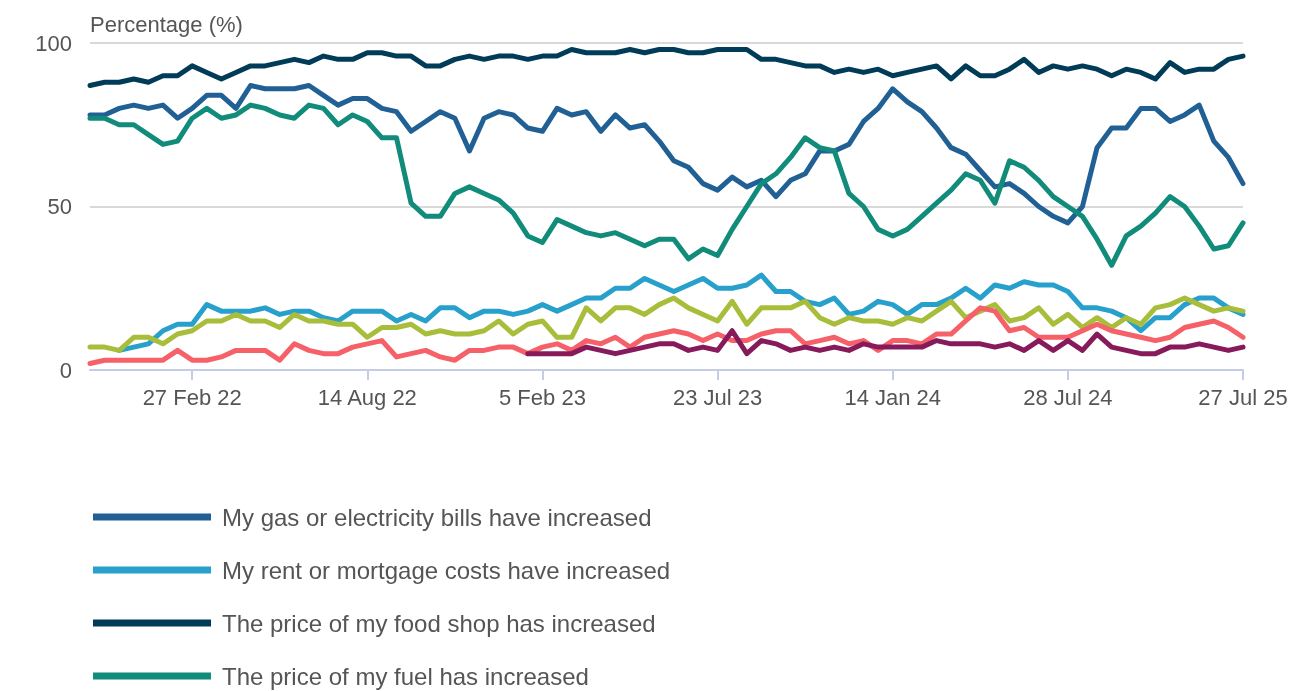 The width and height of the screenshot is (1306, 691). What do you see at coordinates (446, 570) in the screenshot?
I see `legend-label: My rent or mortgage costs have increased` at bounding box center [446, 570].